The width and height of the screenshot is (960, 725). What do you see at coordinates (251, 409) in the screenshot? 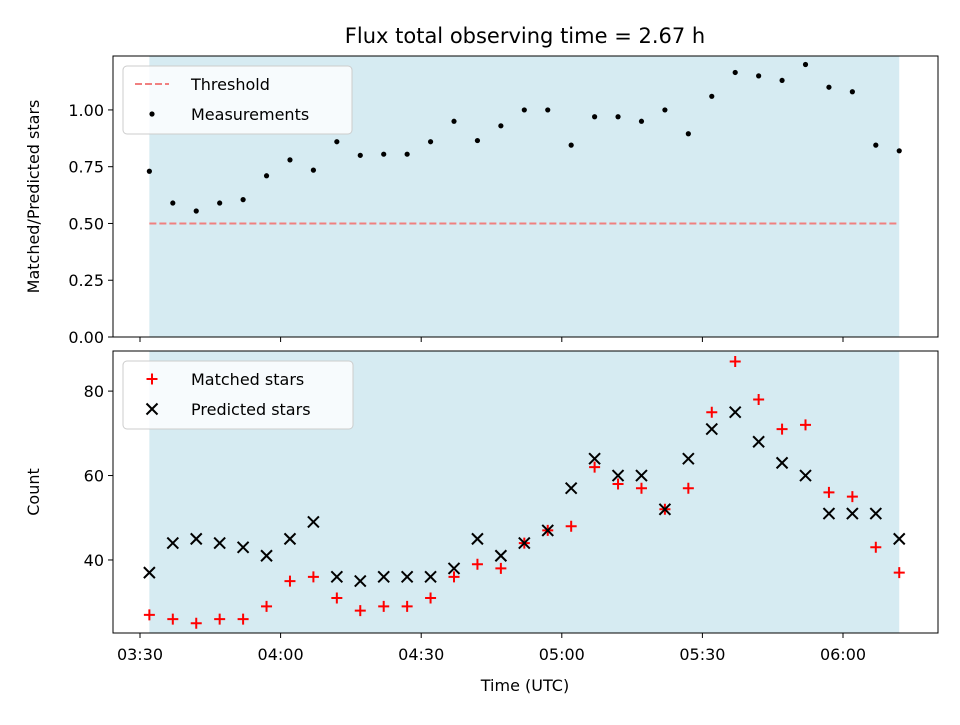
I see `bottom-legend-label: Predicted stars` at bounding box center [251, 409].